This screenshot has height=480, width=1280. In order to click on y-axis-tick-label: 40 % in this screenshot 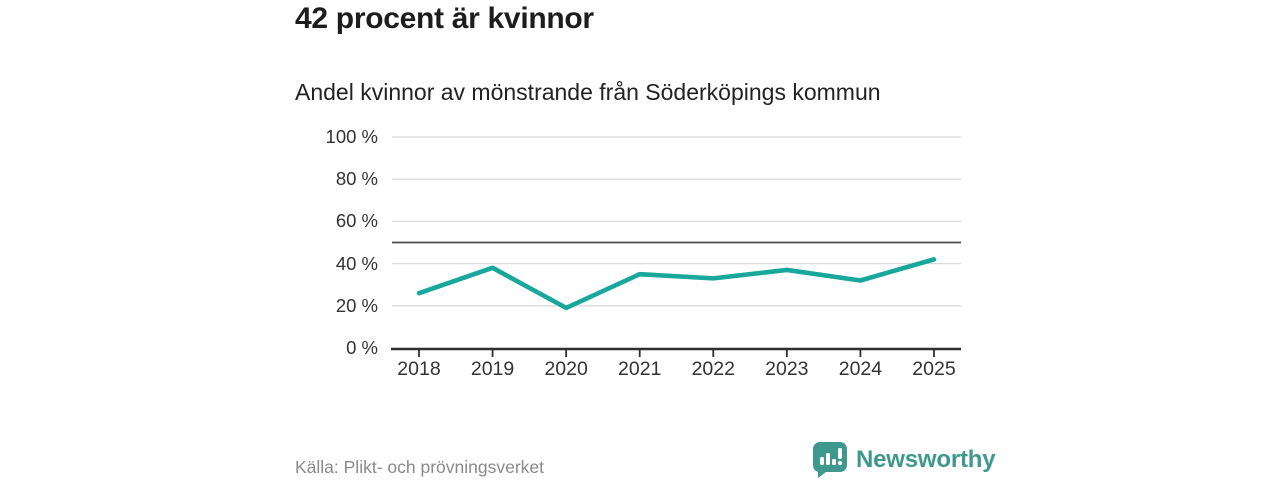, I will do `click(356, 263)`.